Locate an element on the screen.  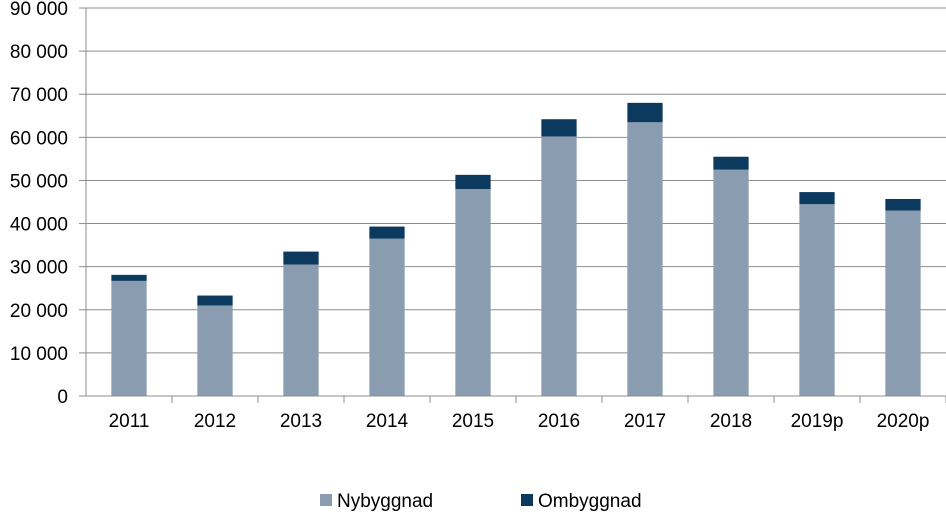
y-tick-label: 10 000 is located at coordinates (39, 354).